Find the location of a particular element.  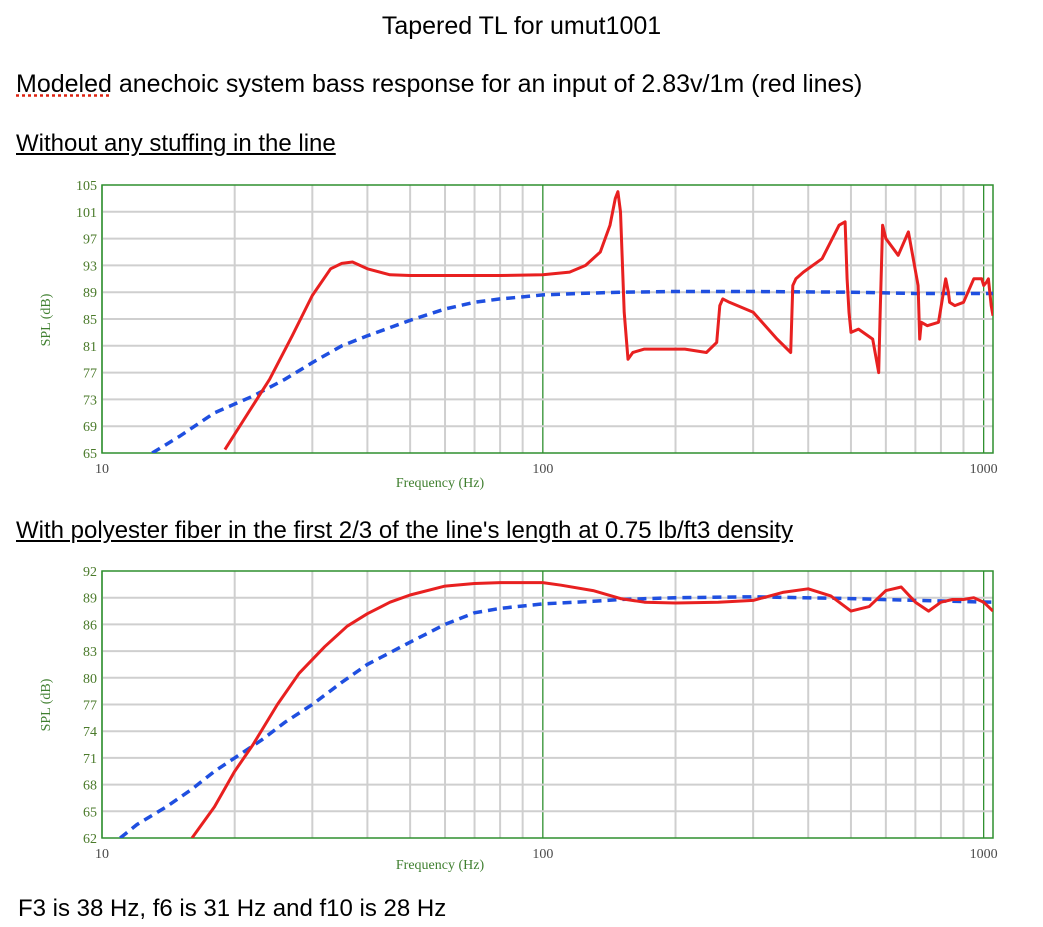

y-tick-label: 83 is located at coordinates (90, 652).